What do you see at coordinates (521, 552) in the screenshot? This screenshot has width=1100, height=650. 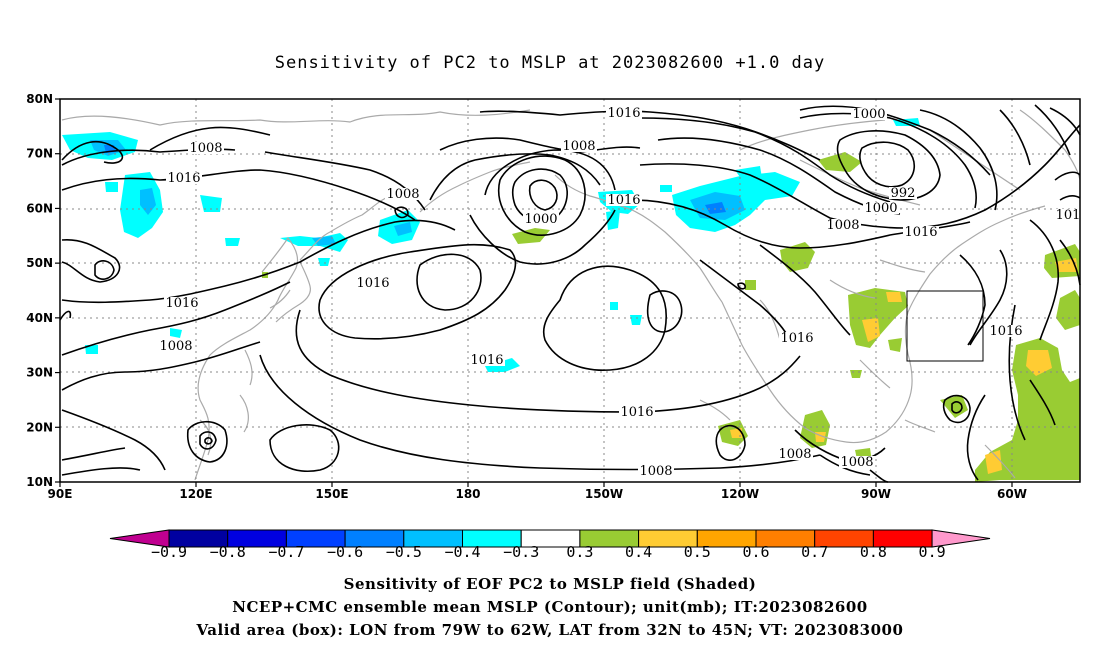 I see `colorbar-tick-label: −0.3` at bounding box center [521, 552].